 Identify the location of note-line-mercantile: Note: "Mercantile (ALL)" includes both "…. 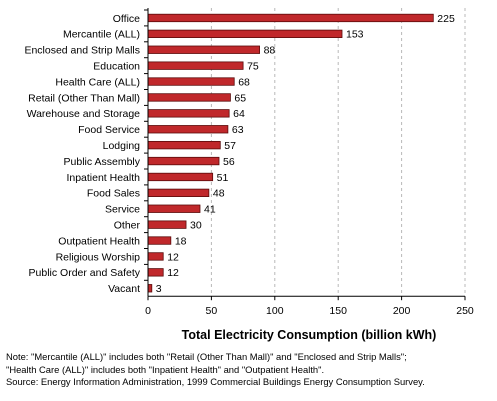
(206, 356).